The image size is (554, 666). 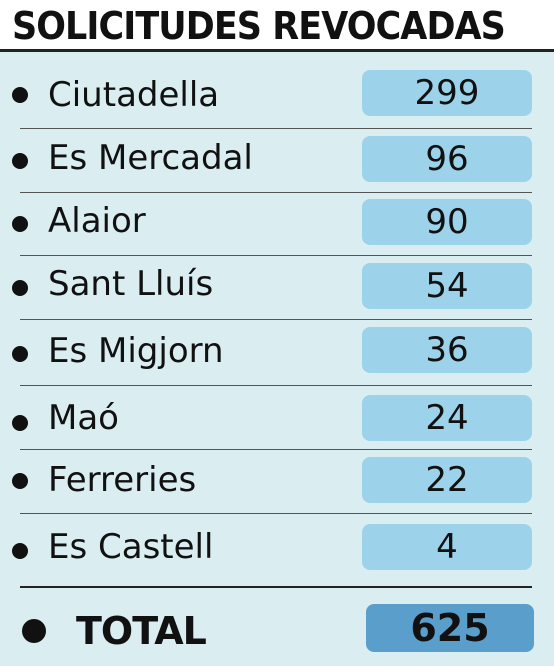 I want to click on value-number: 4, so click(x=447, y=547).